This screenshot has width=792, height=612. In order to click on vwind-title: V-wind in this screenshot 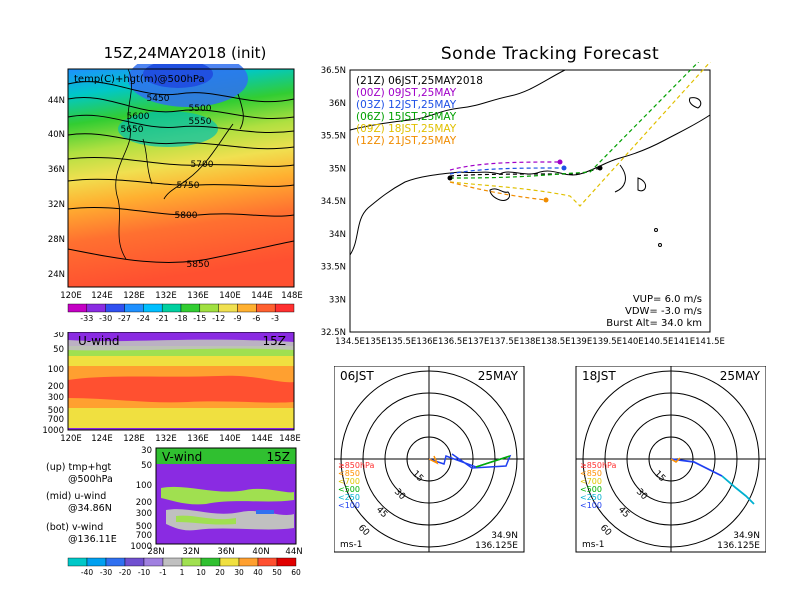, I will do `click(182, 457)`.